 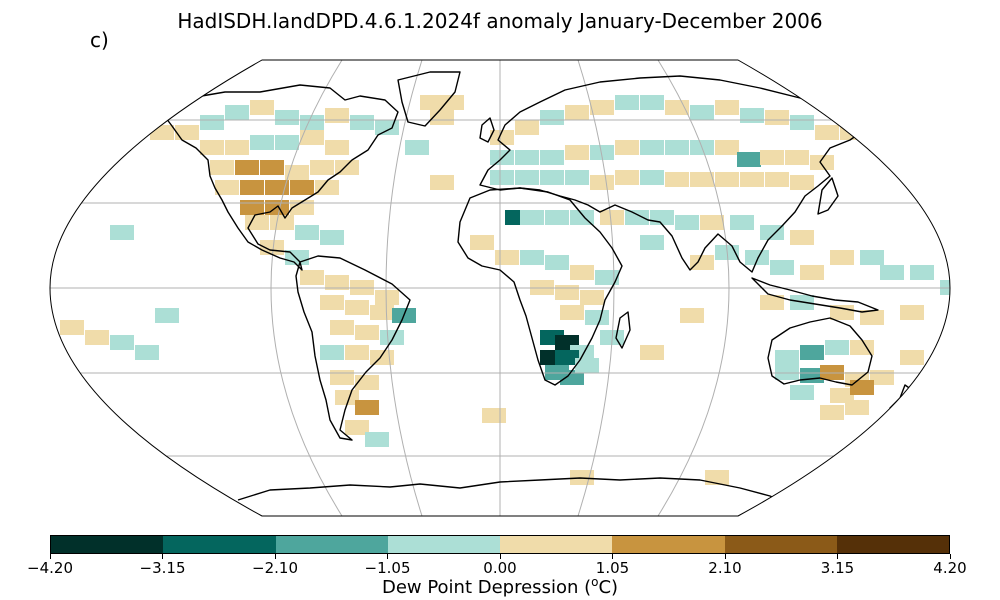 What do you see at coordinates (275, 568) in the screenshot?
I see `colorbar-tick-label: −2.10` at bounding box center [275, 568].